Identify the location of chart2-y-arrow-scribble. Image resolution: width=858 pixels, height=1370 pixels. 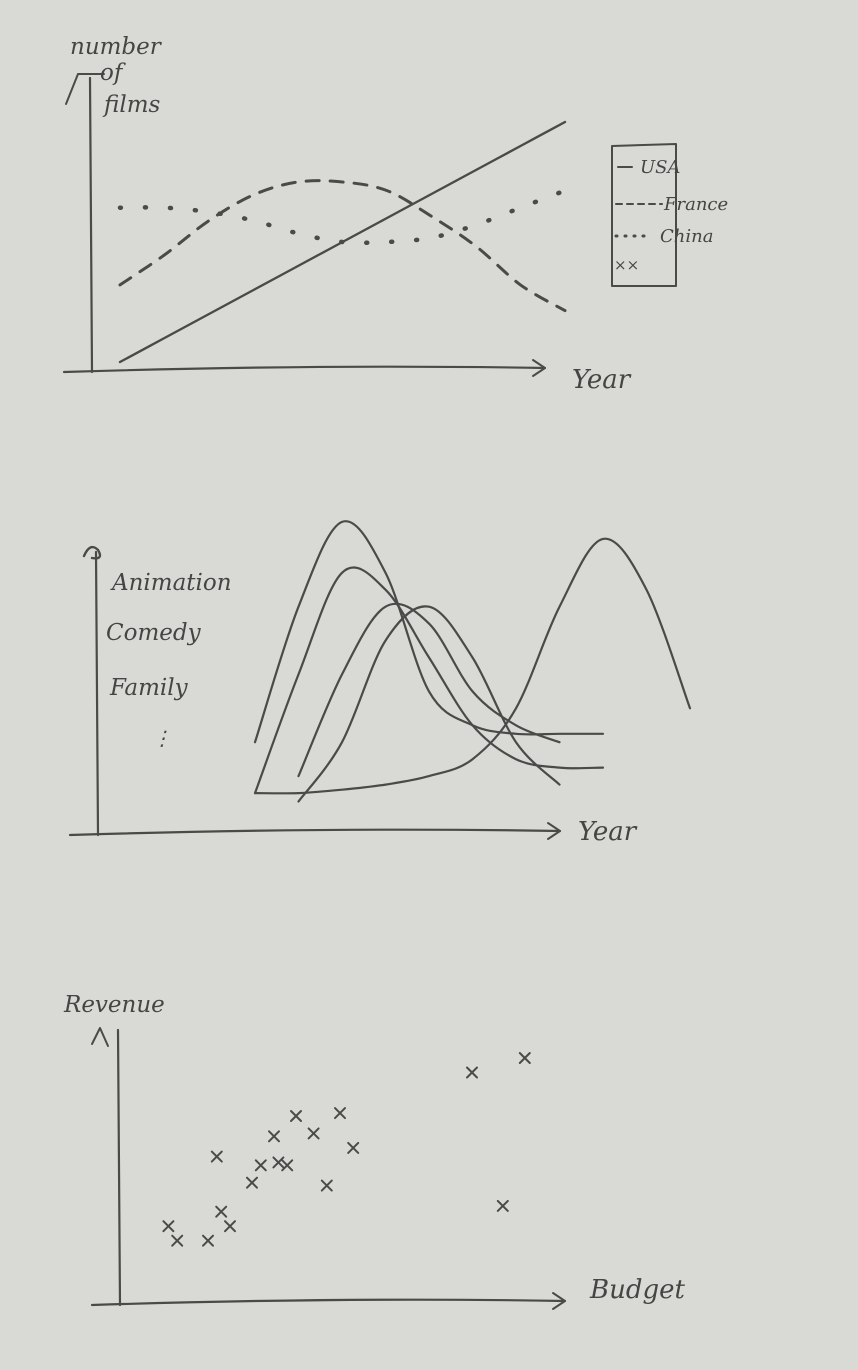
(92, 552).